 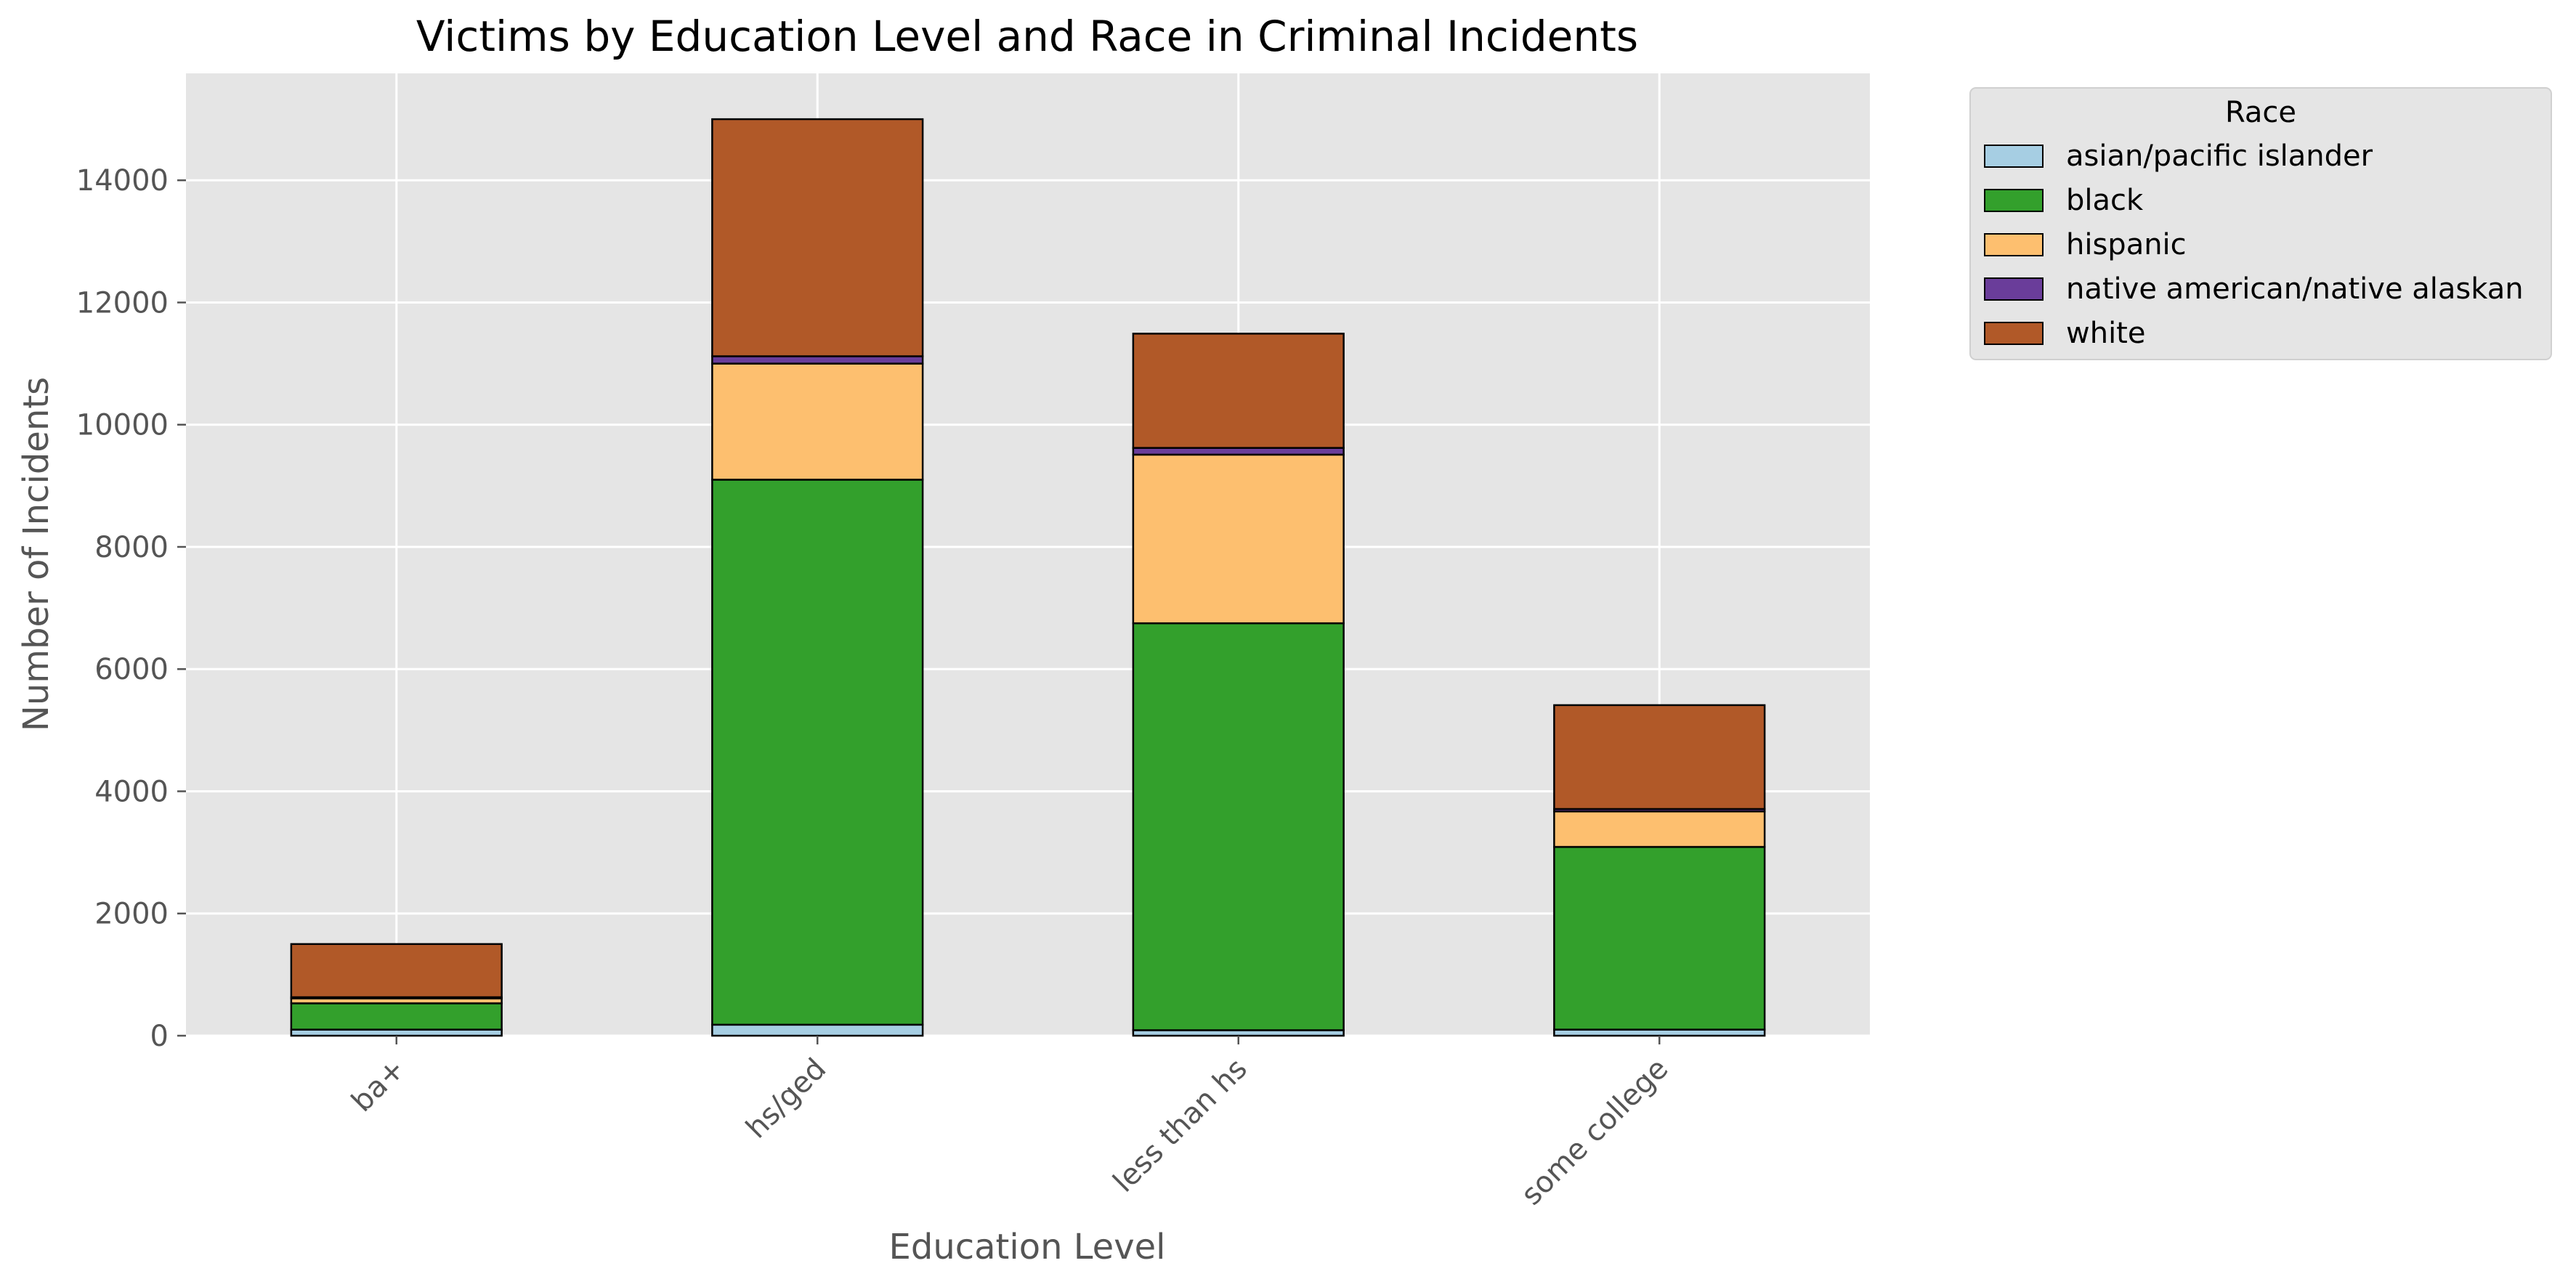 What do you see at coordinates (378, 1085) in the screenshot?
I see `x-tick-label: ba+` at bounding box center [378, 1085].